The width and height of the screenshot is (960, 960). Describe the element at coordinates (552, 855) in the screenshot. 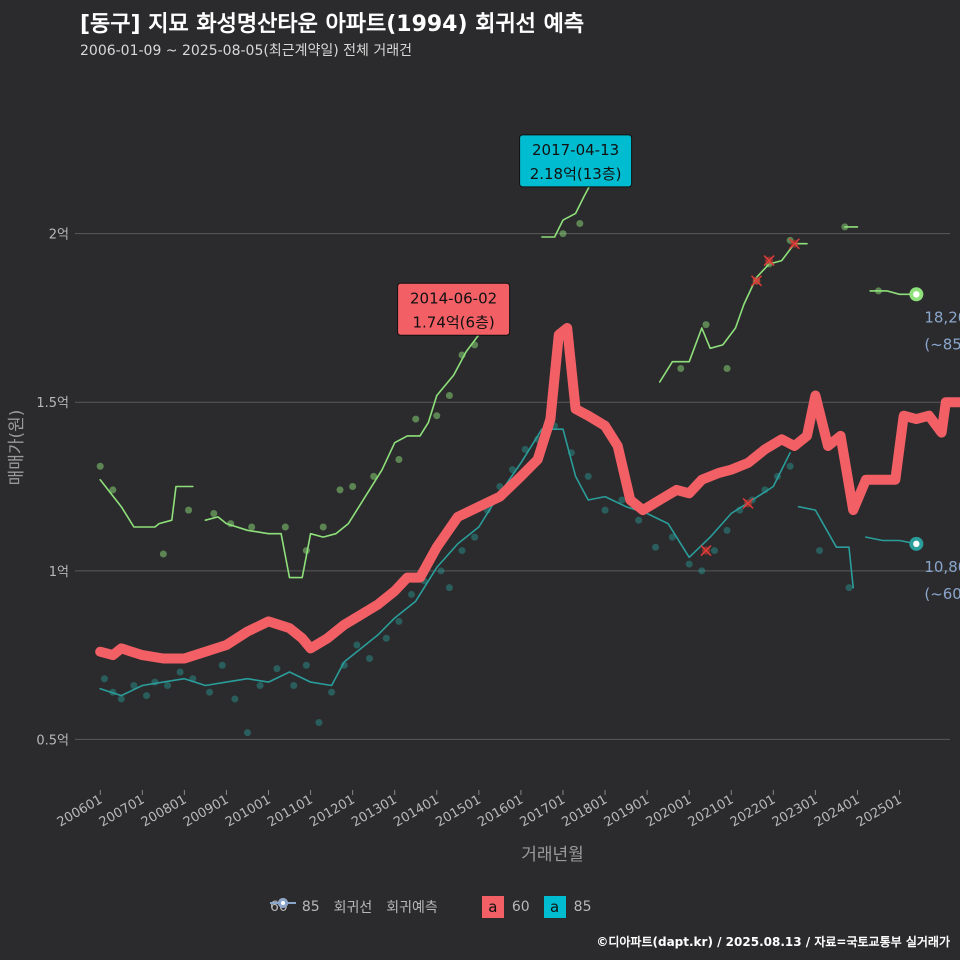

I see `x-axis-title: 거래년월` at that location.